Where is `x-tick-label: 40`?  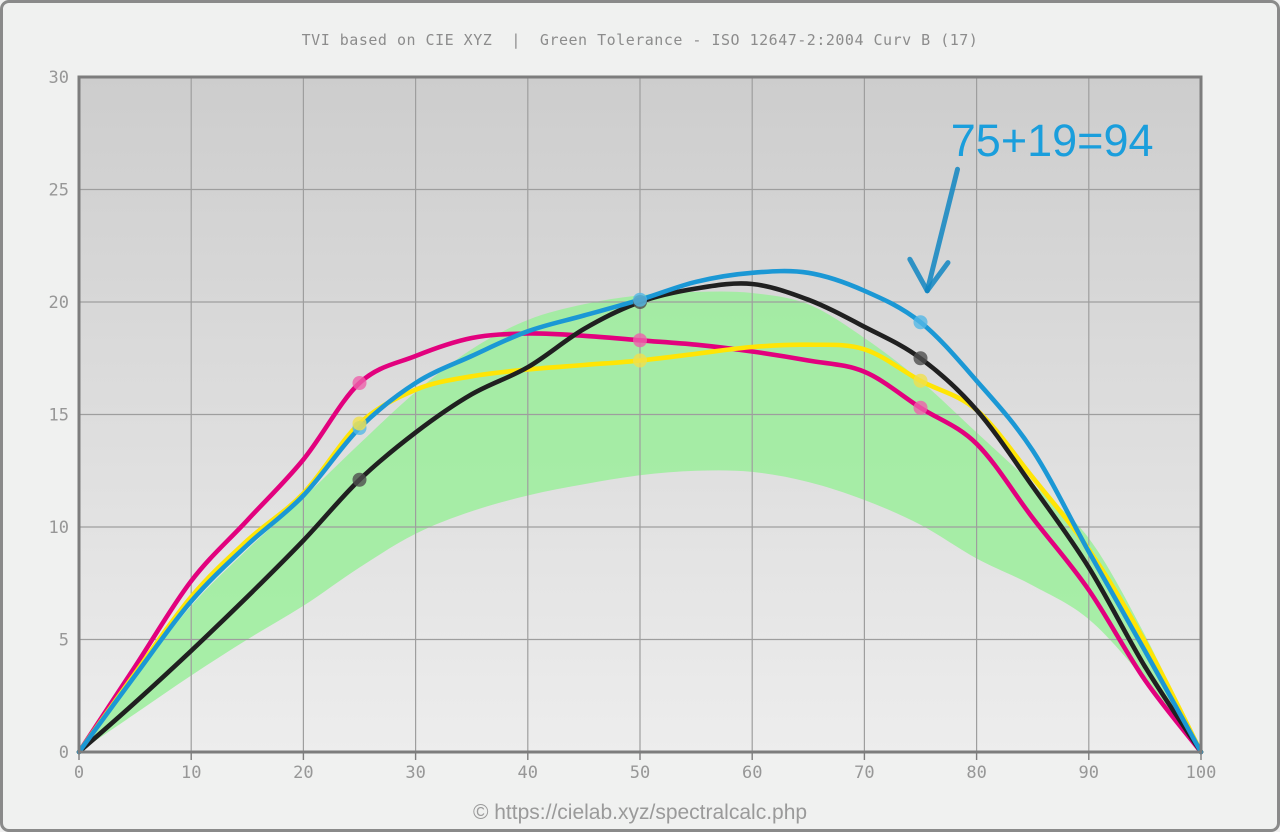
x-tick-label: 40 is located at coordinates (528, 773).